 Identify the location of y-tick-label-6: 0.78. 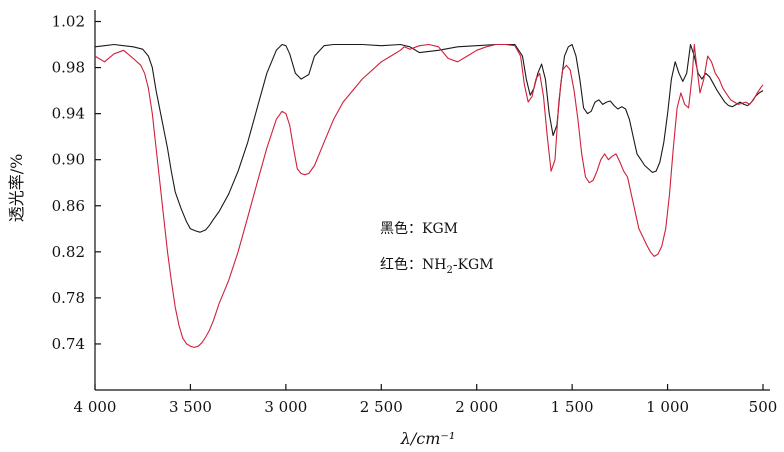
(68, 298).